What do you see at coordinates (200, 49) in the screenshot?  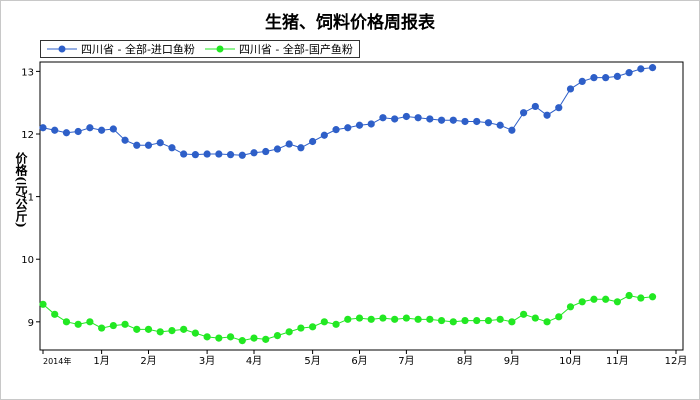 I see `chart-legend: 四川省 - 全部-进口鱼粉 四川省 - 全部-国产鱼粉` at bounding box center [200, 49].